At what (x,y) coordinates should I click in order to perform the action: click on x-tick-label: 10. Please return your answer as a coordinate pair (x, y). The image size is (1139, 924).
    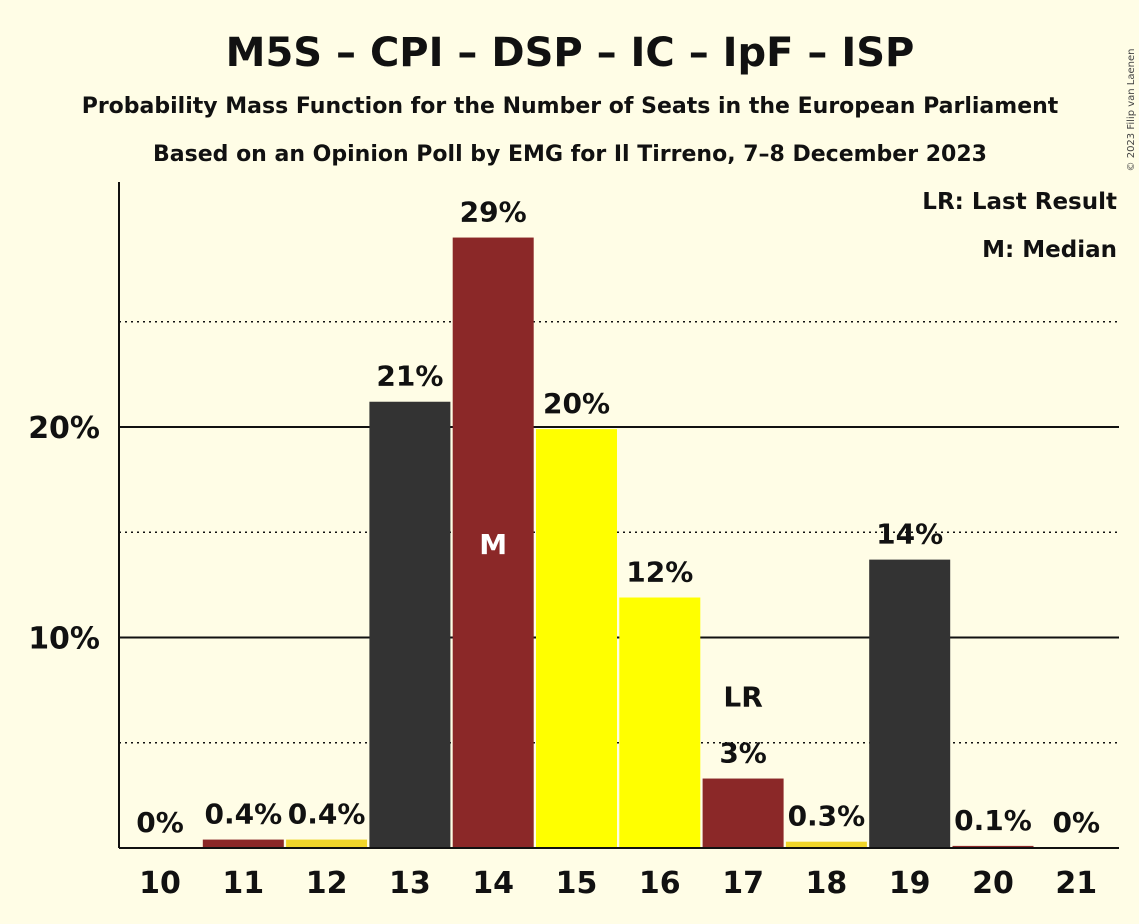
    Looking at the image, I should click on (160, 883).